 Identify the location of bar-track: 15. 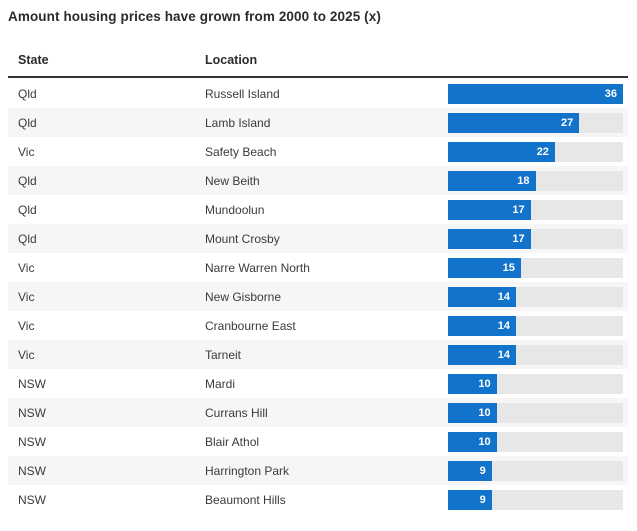
(535, 267).